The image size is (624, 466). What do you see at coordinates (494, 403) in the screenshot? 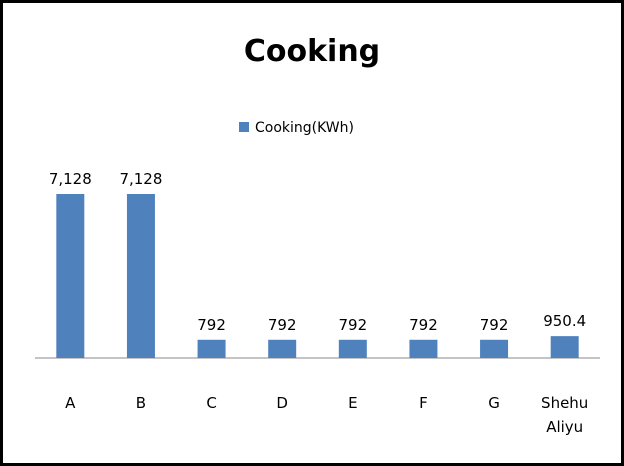
I see `x-tick-label: G` at bounding box center [494, 403].